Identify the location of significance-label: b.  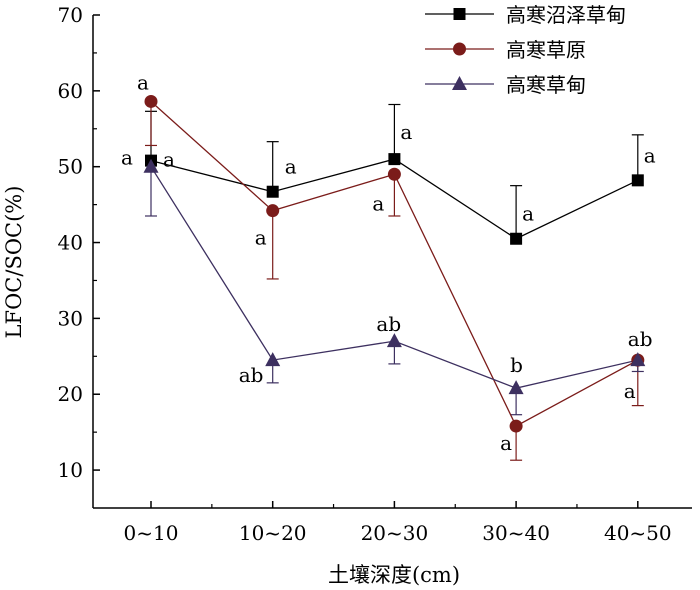
(516, 365).